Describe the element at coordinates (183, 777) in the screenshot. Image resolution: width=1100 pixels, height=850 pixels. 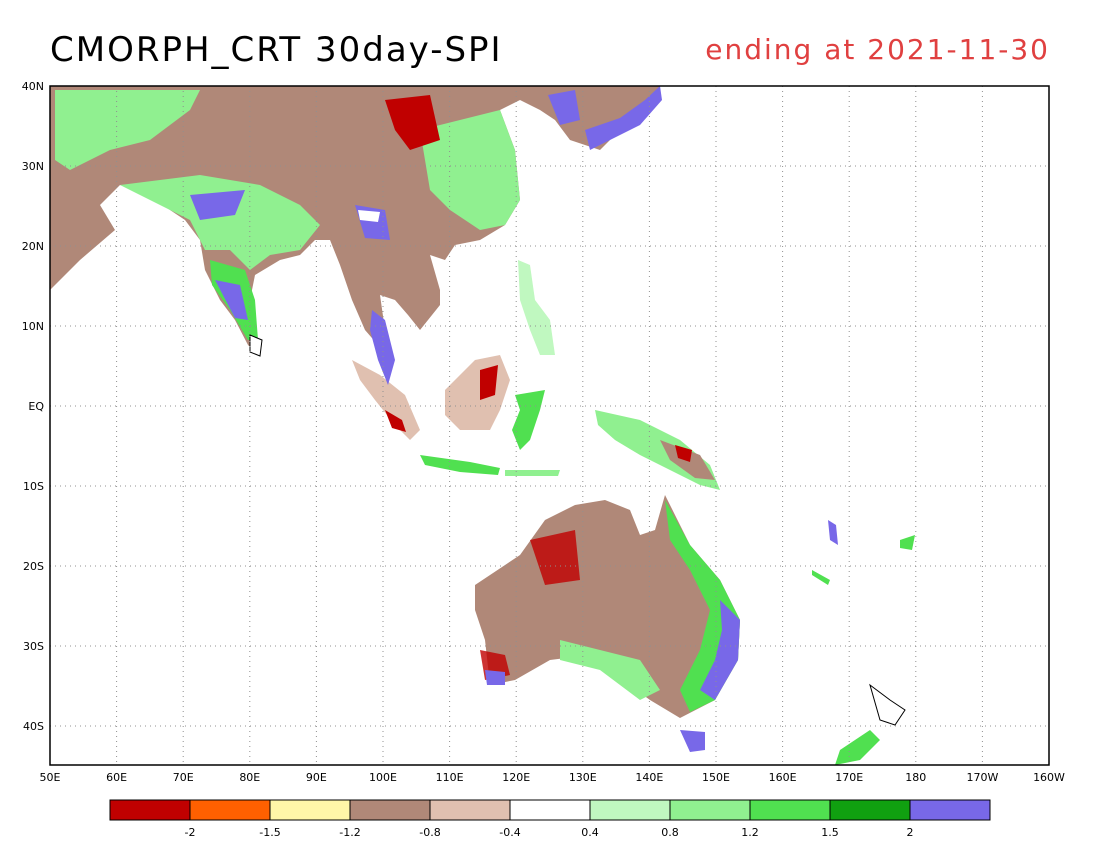
I see `longitude-label: 70E` at that location.